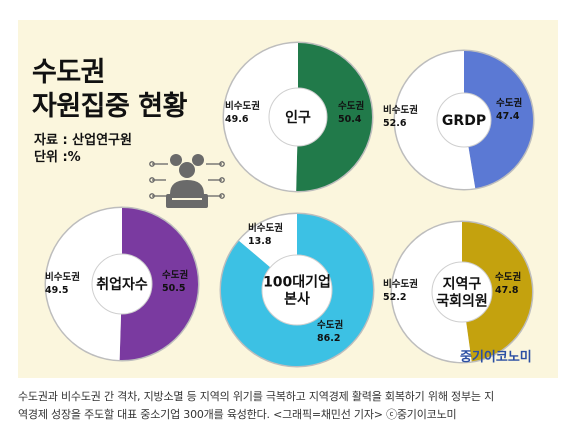  What do you see at coordinates (260, 241) in the screenshot?
I see `slice-value-label: 13.8` at bounding box center [260, 241].